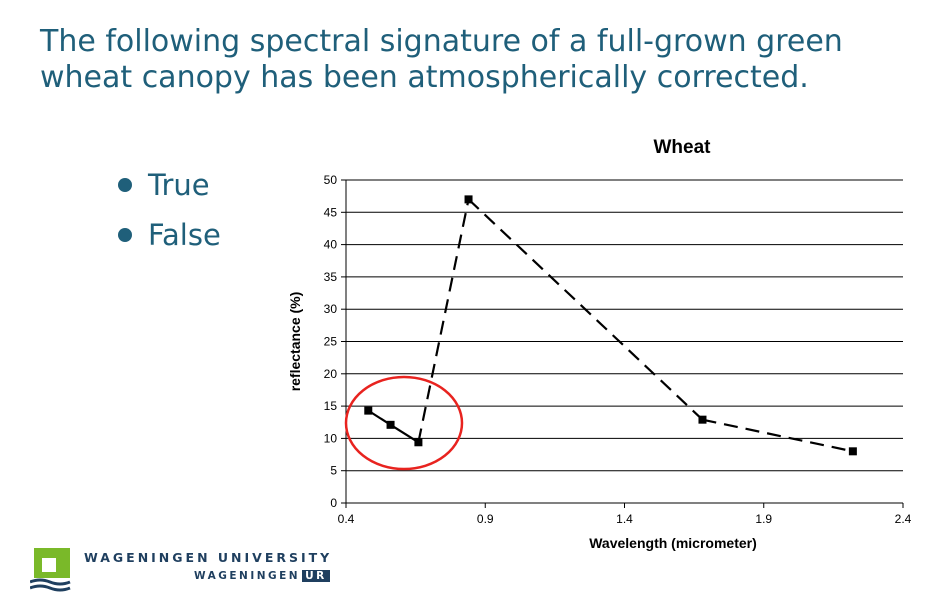 The height and width of the screenshot is (597, 939). I want to click on y-tick-label: 5, so click(333, 471).